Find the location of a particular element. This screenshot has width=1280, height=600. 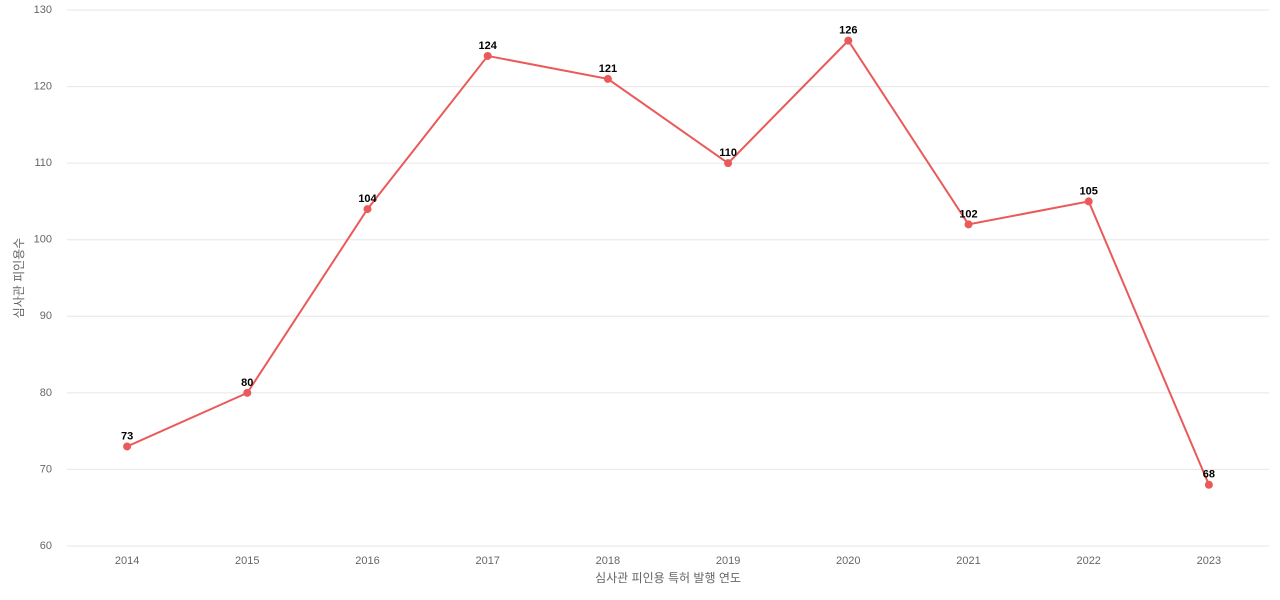

y-tick-label: 130 is located at coordinates (43, 10).